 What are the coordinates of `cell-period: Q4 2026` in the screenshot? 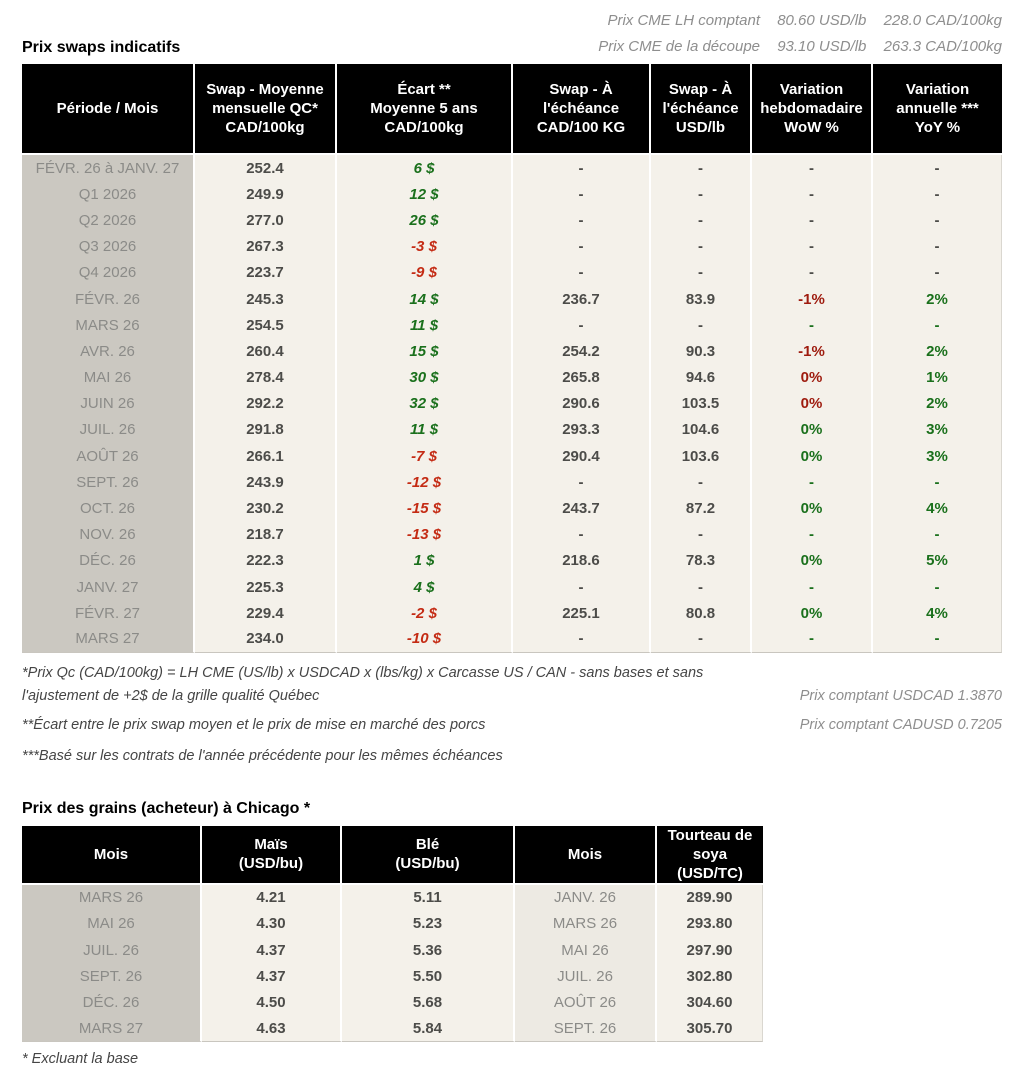 It's located at (108, 272).